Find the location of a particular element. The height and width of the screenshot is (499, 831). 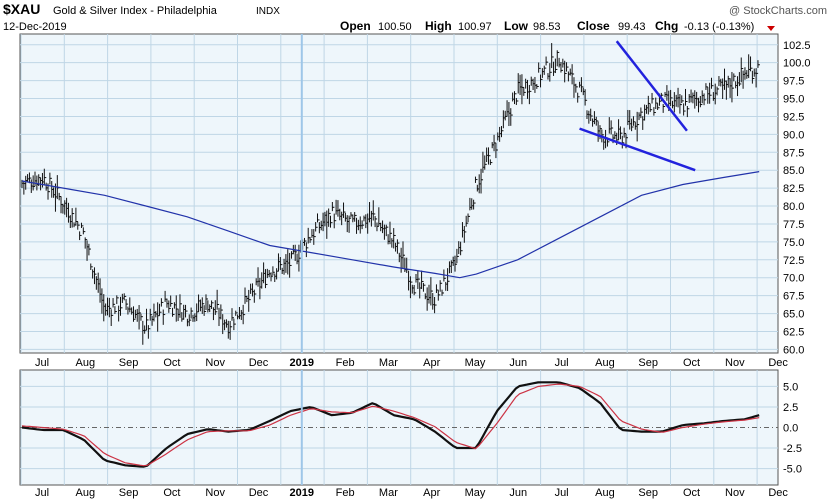

macd-y-tick-label: 0.0 is located at coordinates (790, 429).